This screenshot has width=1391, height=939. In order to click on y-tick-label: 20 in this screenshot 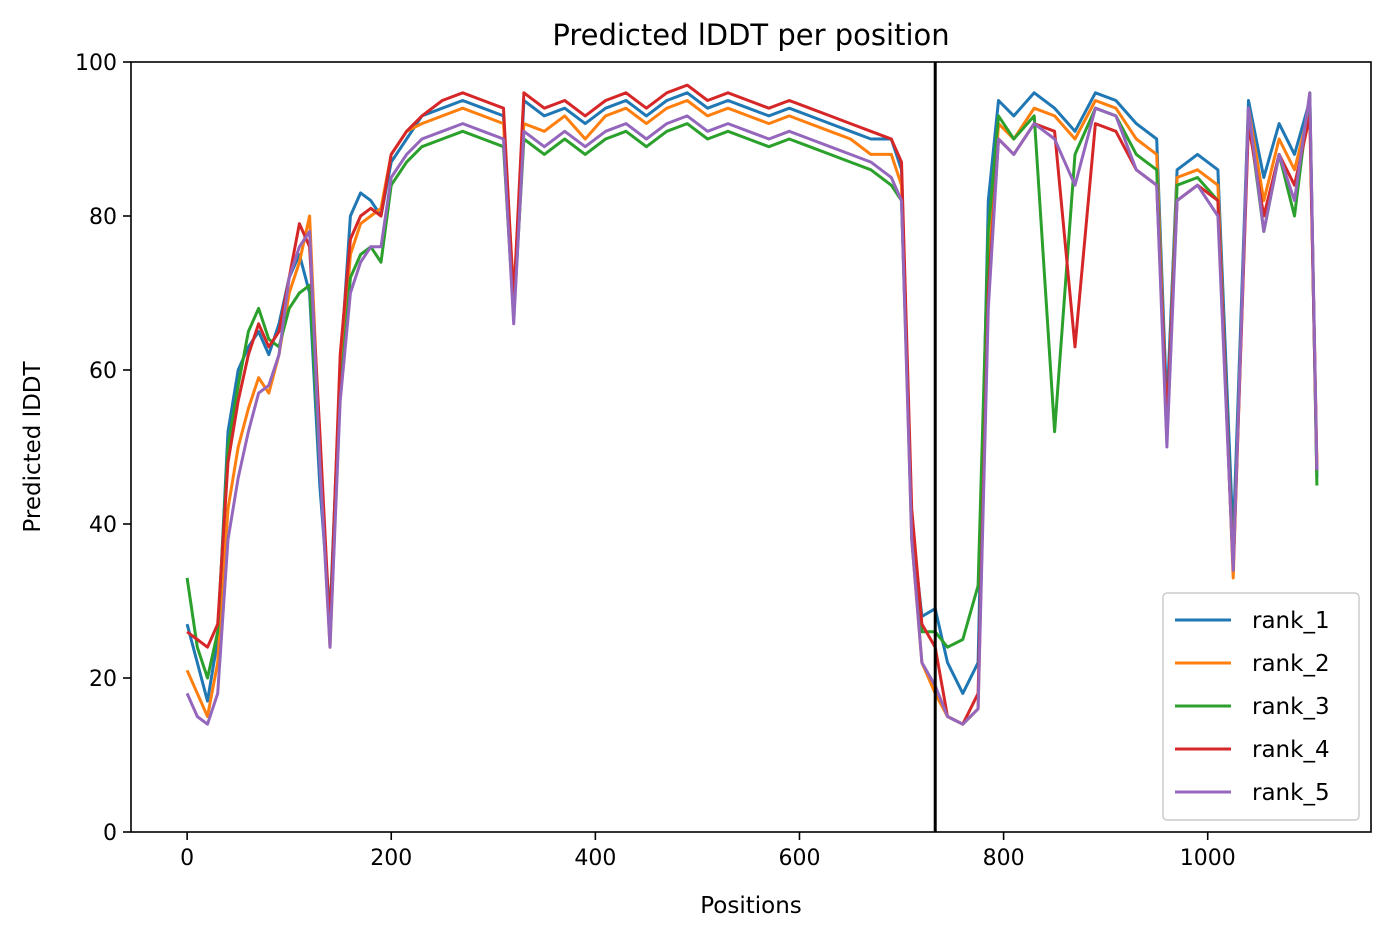, I will do `click(103, 679)`.